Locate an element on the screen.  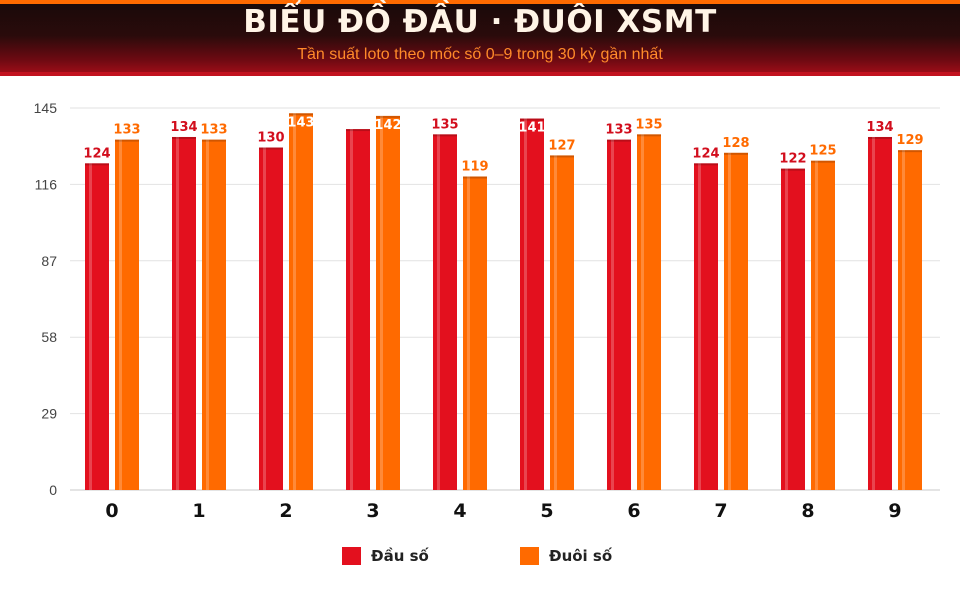
legend-item-dau: Đầu số is located at coordinates (385, 556).